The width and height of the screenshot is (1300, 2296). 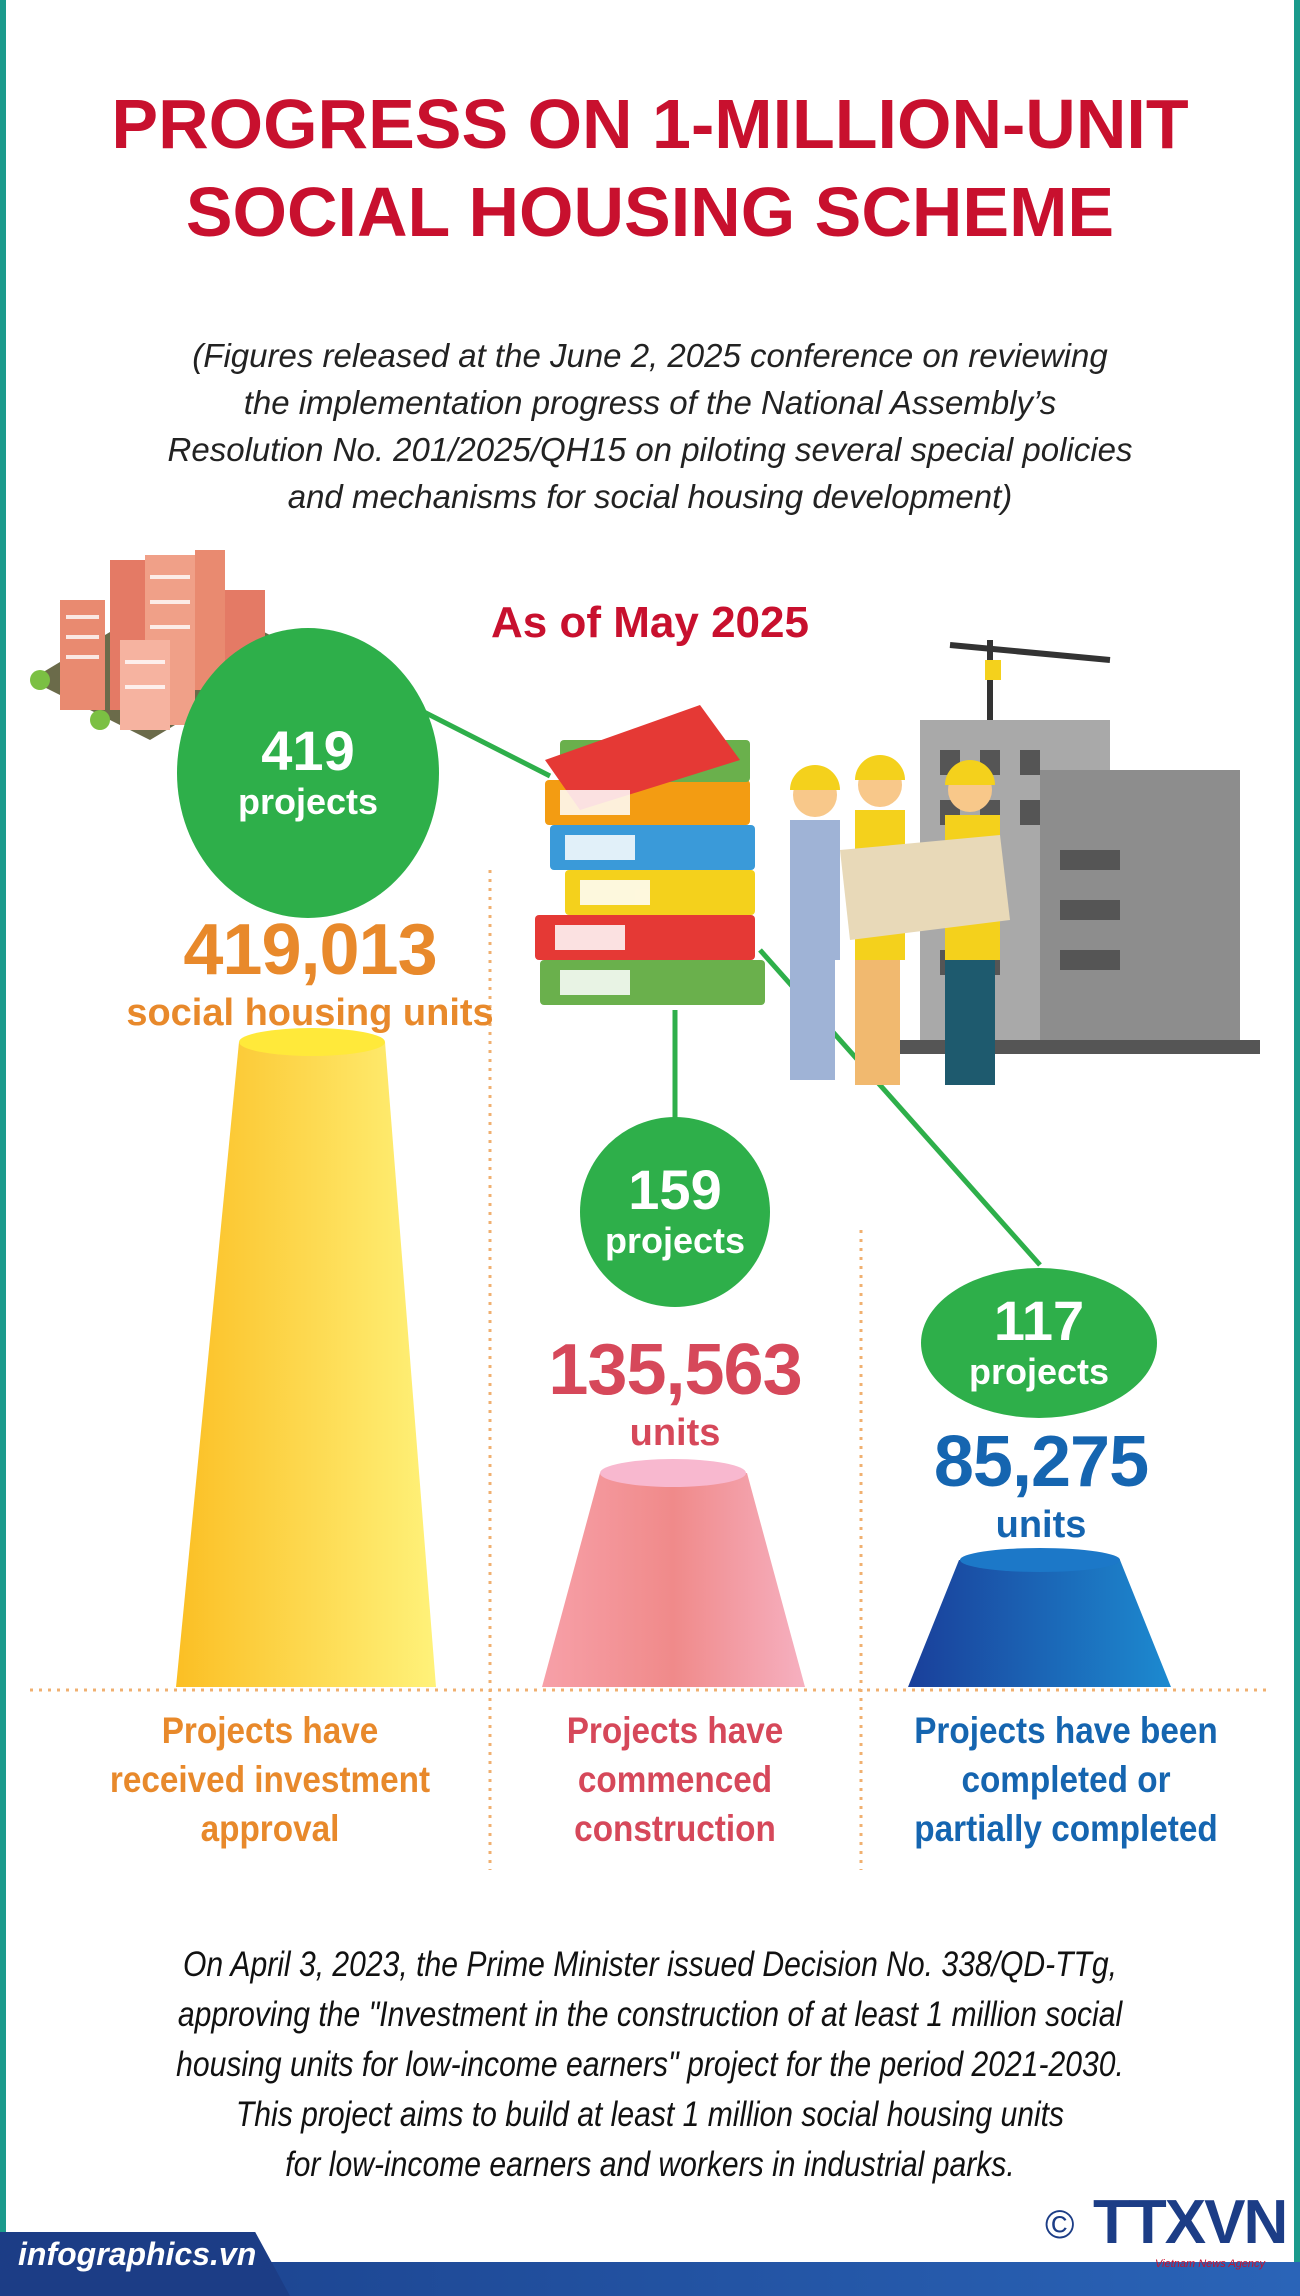 What do you see at coordinates (650, 212) in the screenshot?
I see `title-line-2: SOCIAL HOUSING SCHEME` at bounding box center [650, 212].